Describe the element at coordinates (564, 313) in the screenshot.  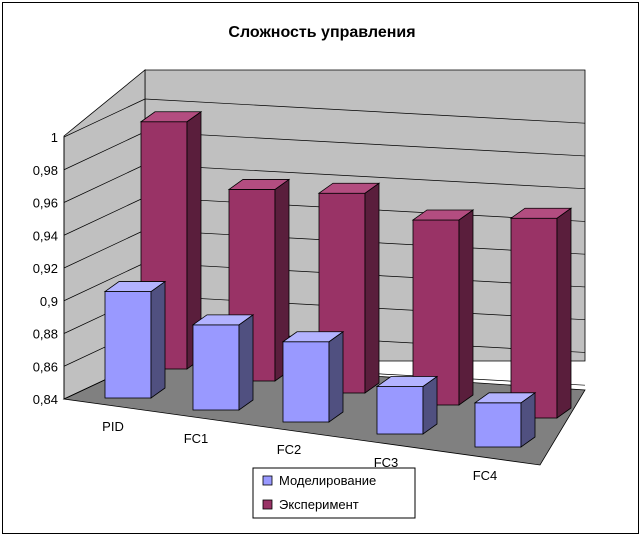
I see `bar-experiment-fc4-side` at that location.